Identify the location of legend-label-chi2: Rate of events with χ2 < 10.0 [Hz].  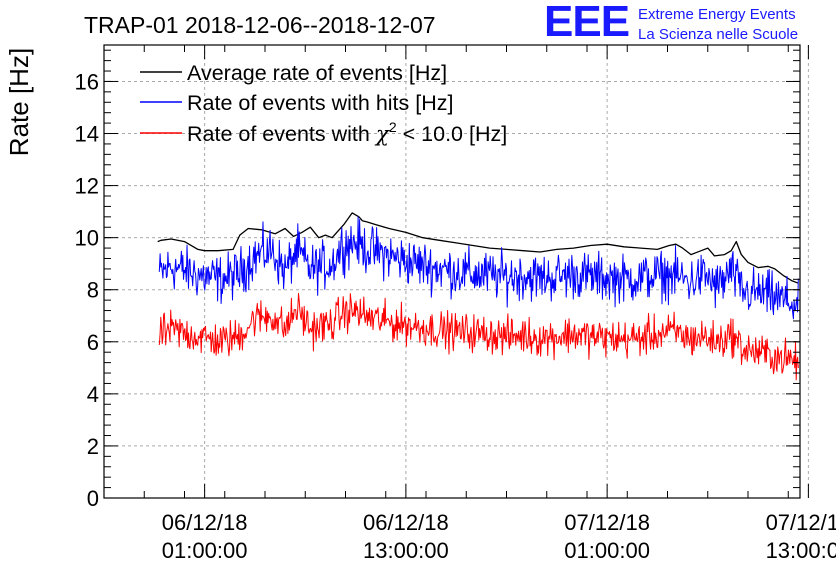
(347, 133).